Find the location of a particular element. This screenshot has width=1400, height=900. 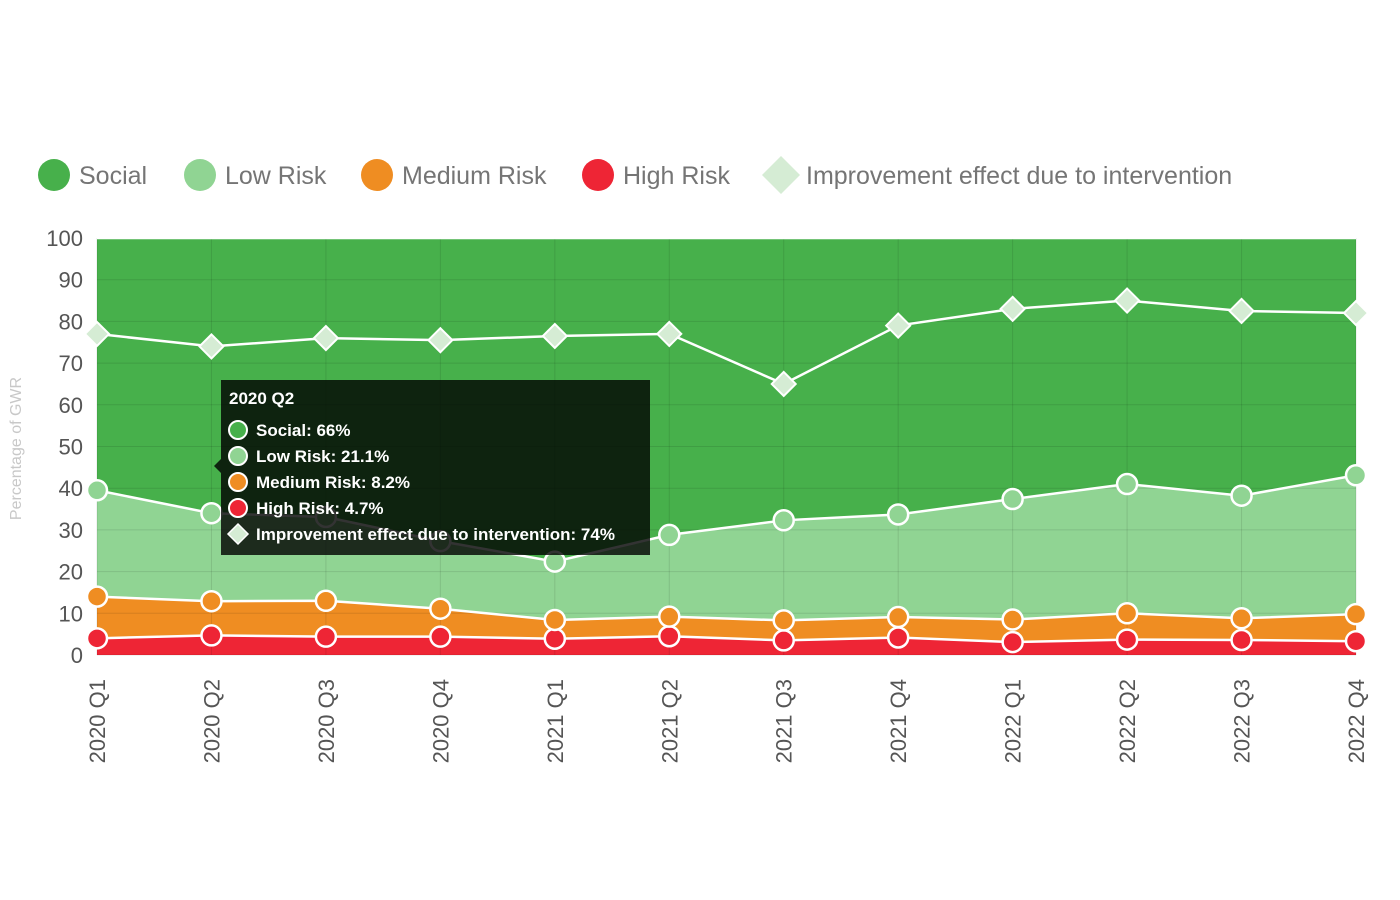

legend-marker-high-risk is located at coordinates (598, 175).